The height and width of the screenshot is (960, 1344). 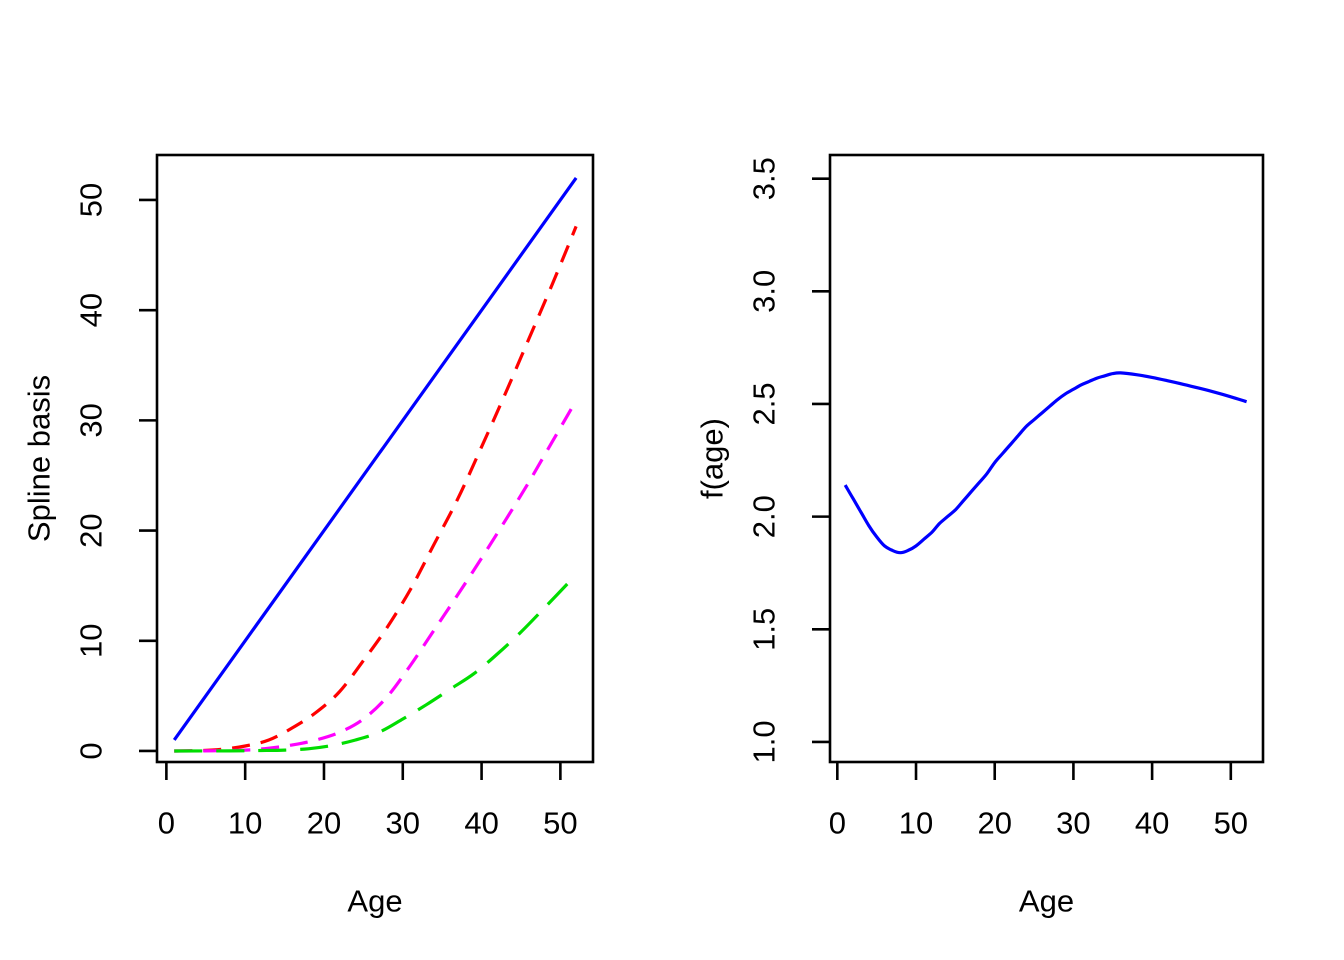 I want to click on y-tick-label: 20, so click(x=91, y=530).